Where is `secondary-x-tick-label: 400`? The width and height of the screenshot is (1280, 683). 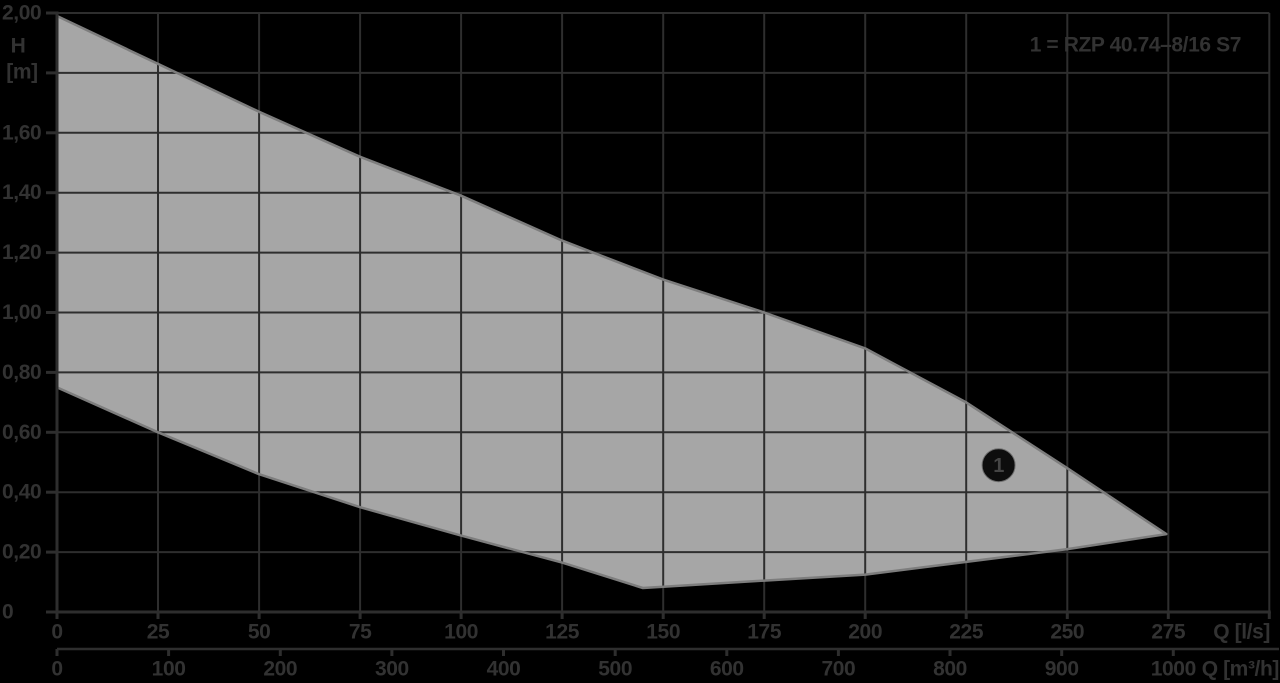 secondary-x-tick-label: 400 is located at coordinates (504, 669).